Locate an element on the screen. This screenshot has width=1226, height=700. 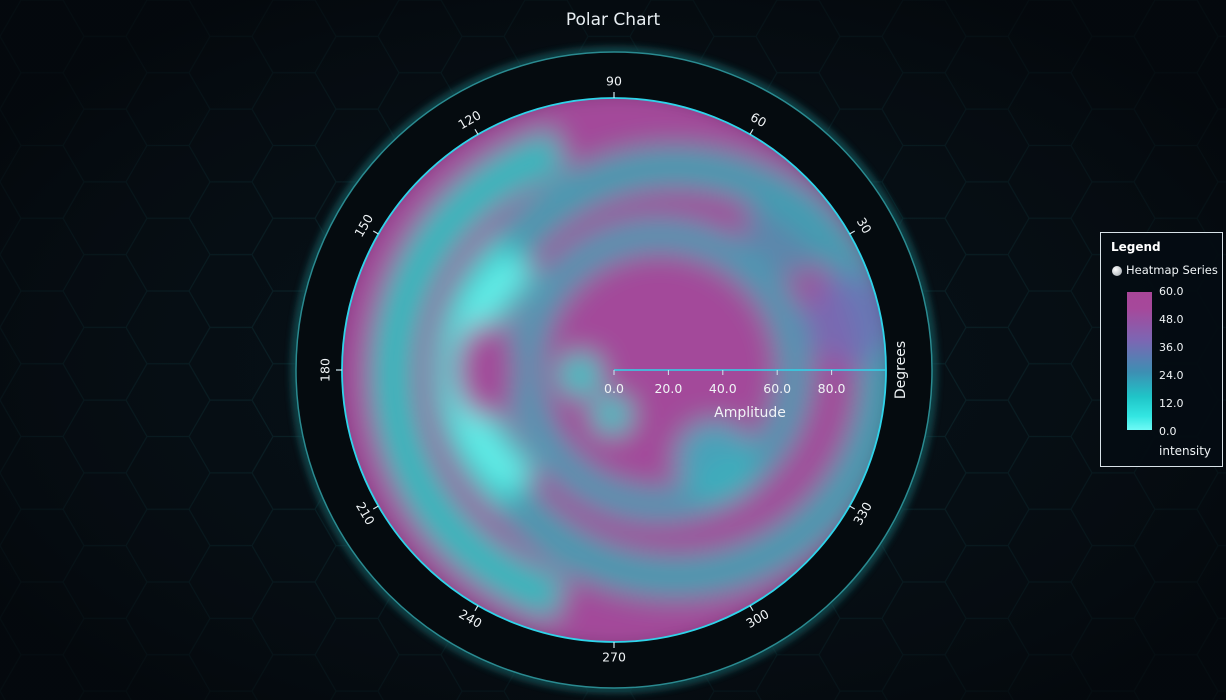
legend-unit-label: intensity is located at coordinates (1185, 451).